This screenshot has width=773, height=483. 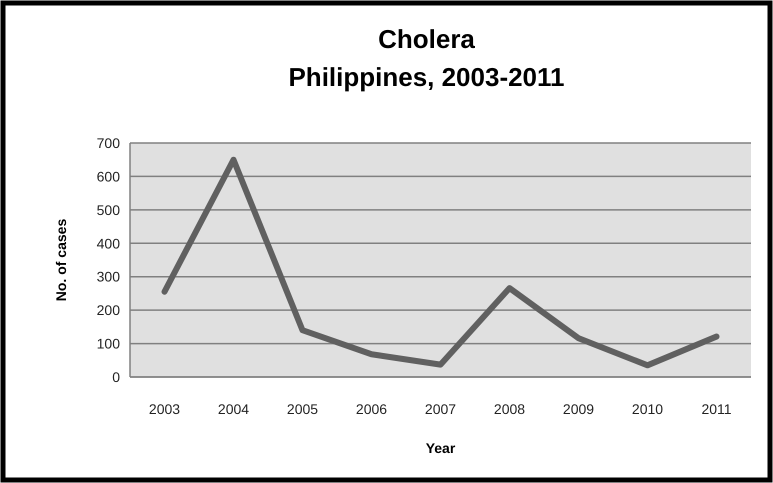 What do you see at coordinates (108, 276) in the screenshot?
I see `y-tick-label: 300` at bounding box center [108, 276].